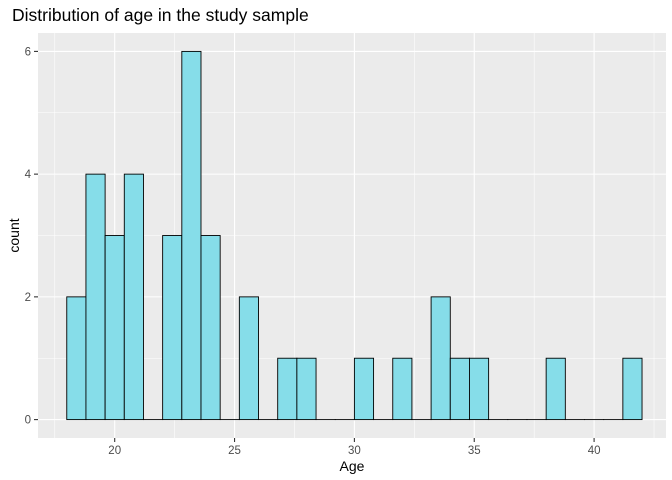 The height and width of the screenshot is (480, 672). Describe the element at coordinates (352, 466) in the screenshot. I see `x-axis-title: Age` at that location.